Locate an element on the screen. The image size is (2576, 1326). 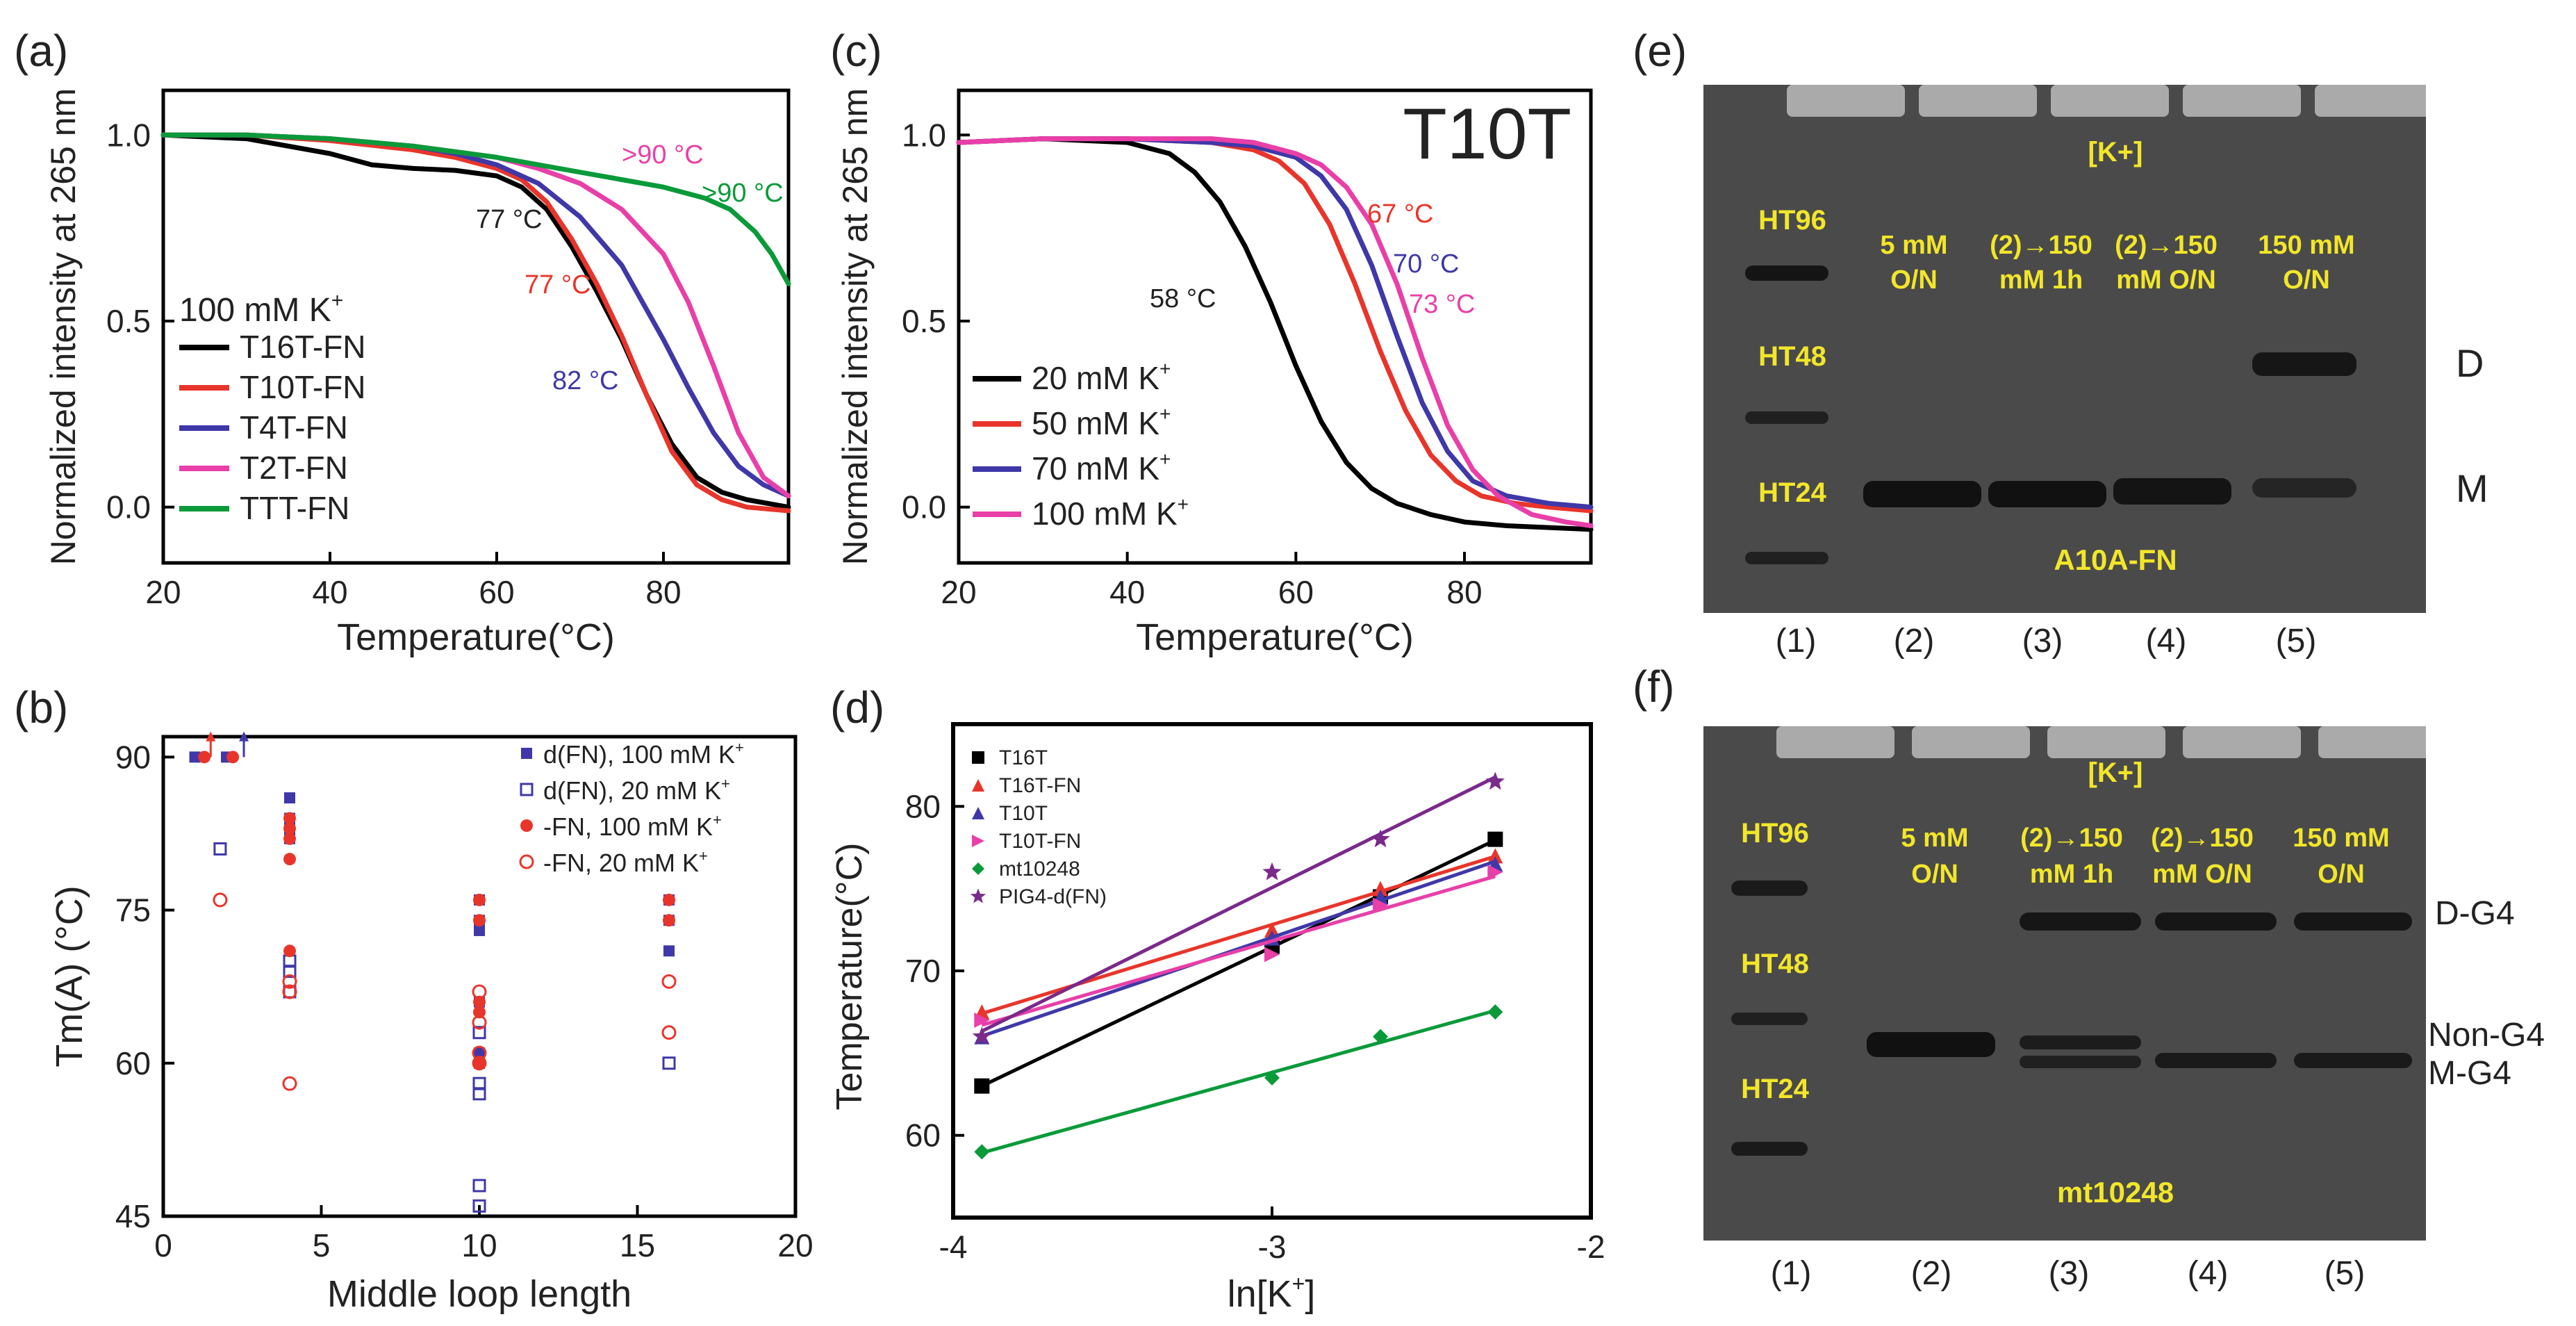
legend-label-c: 70 mM K+ is located at coordinates (1101, 467).